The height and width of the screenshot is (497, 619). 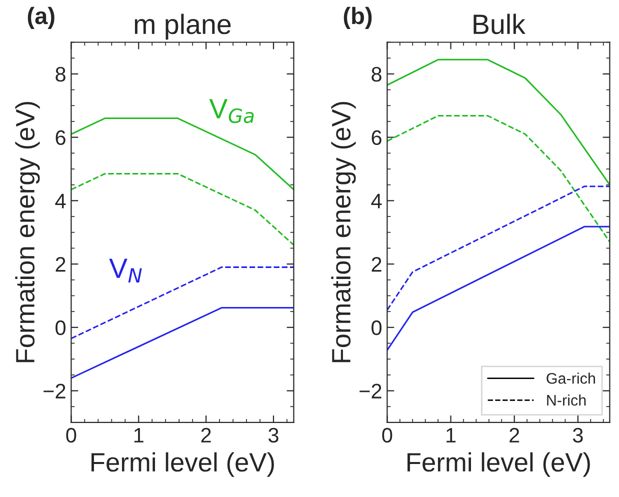 I want to click on annotation: Ga-rich, so click(x=570, y=378).